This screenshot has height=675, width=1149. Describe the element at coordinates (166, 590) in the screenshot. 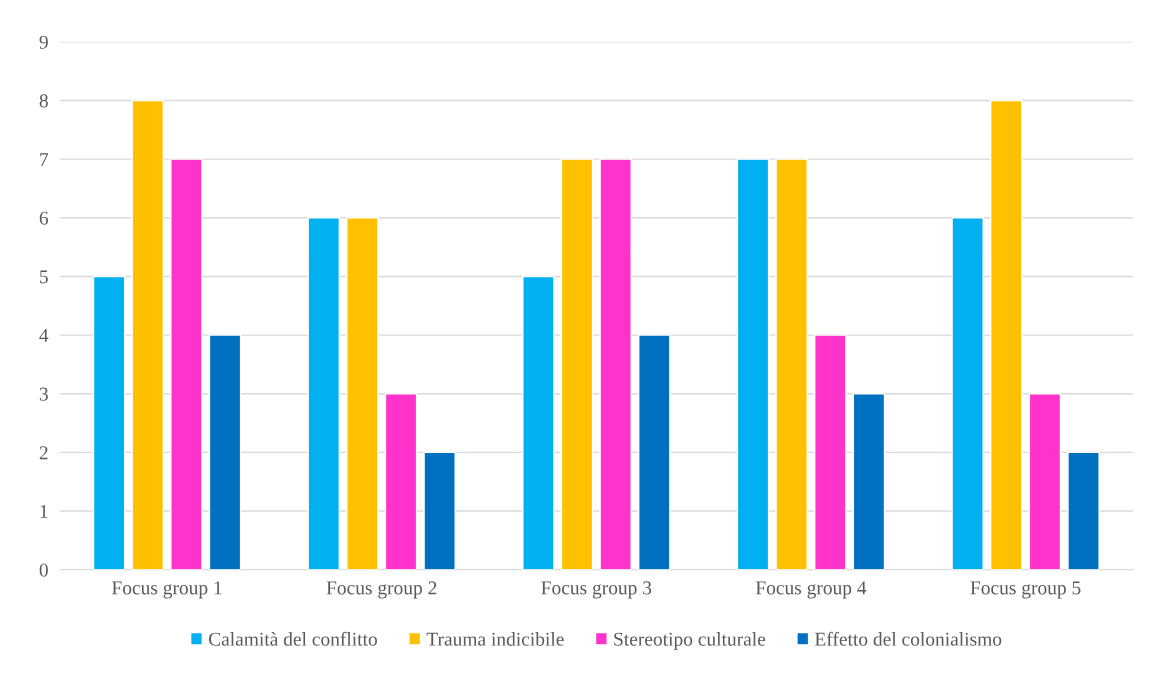

I see `x-tick-label: Focus group 1` at that location.